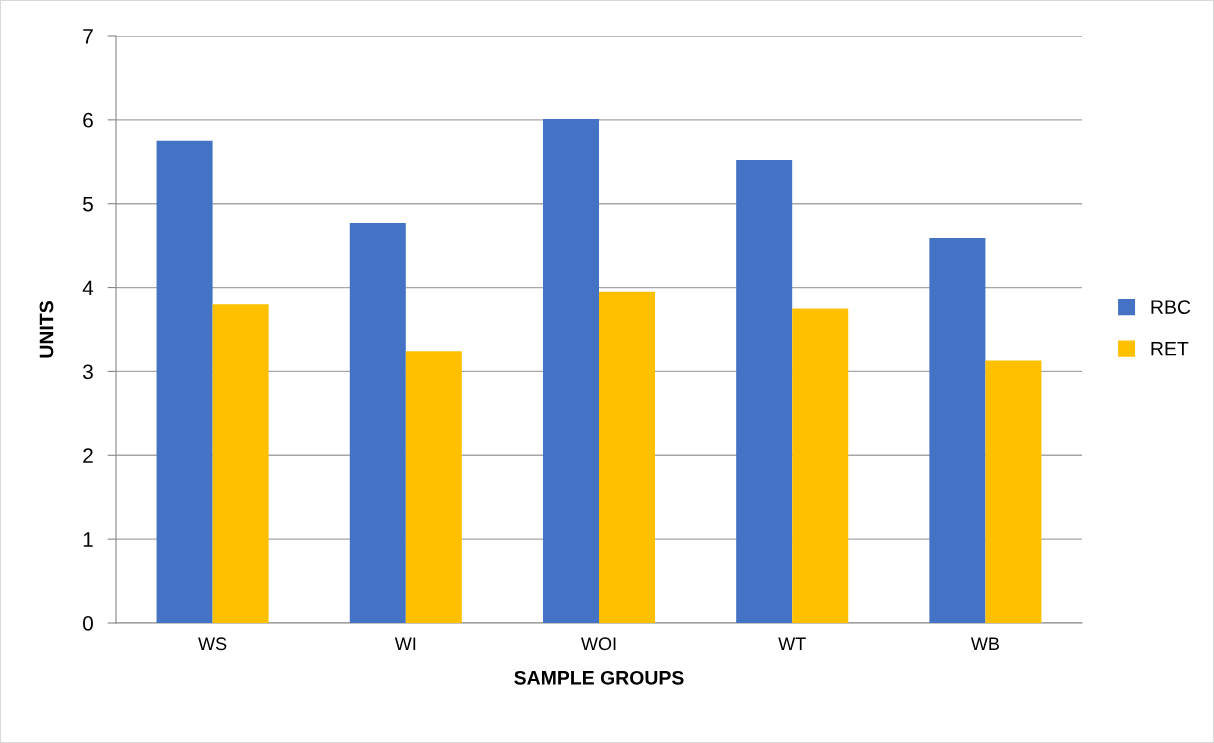  What do you see at coordinates (405, 643) in the screenshot?
I see `x-tick-label: WI` at bounding box center [405, 643].